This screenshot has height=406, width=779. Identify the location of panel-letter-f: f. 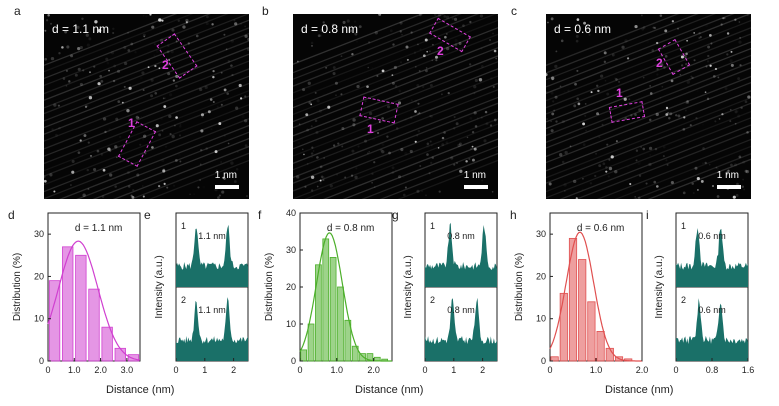
(260, 215).